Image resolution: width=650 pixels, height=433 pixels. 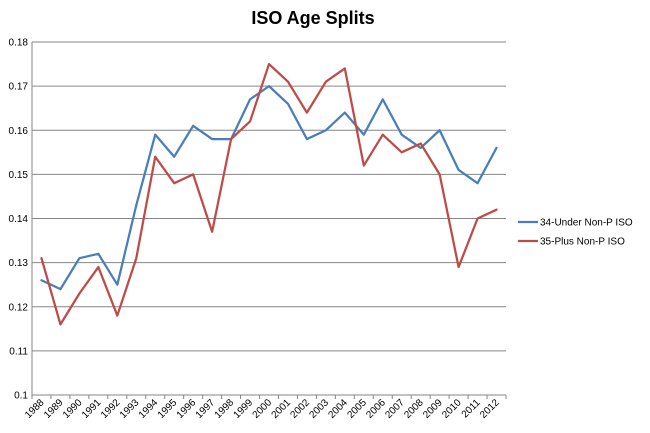 I want to click on y-axis-tick-labels: 0.1 0.11 0.12 0.13 0.14 0.15 0.16 0.17 0.18, so click(x=19, y=220).